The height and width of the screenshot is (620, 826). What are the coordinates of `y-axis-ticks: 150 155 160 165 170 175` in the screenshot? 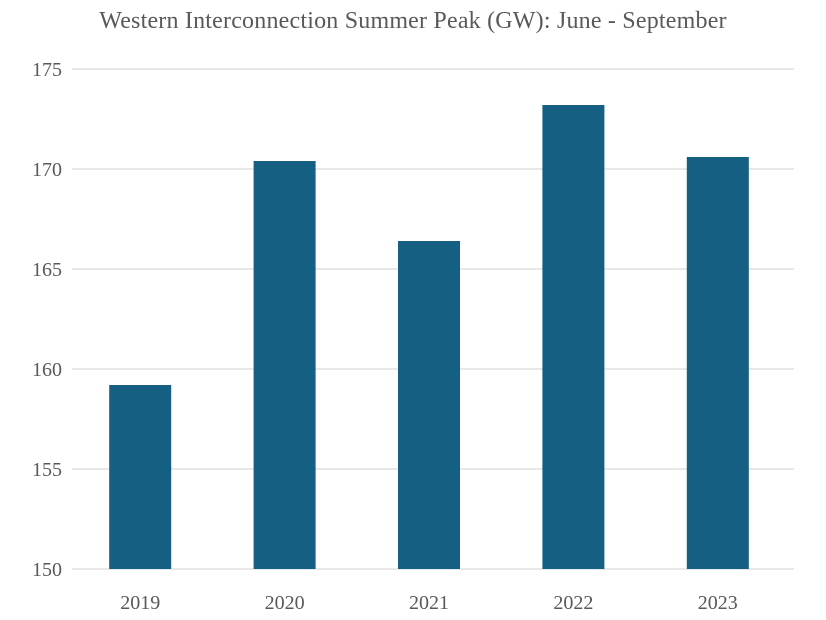 It's located at (47, 320).